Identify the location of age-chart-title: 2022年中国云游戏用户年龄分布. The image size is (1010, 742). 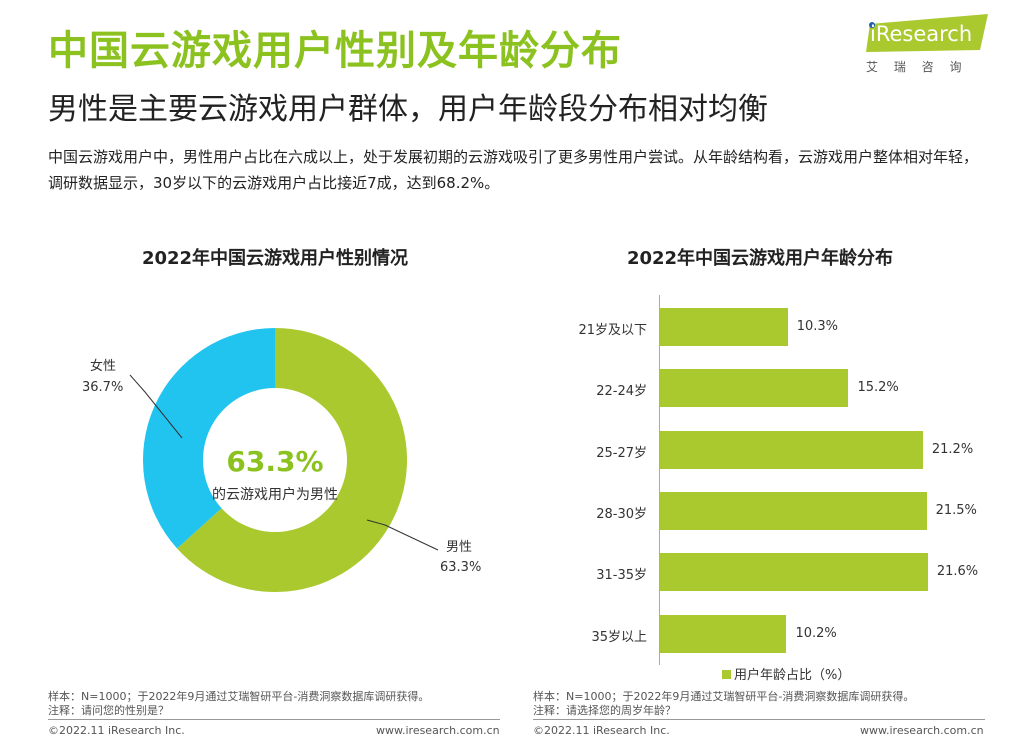
(760, 258).